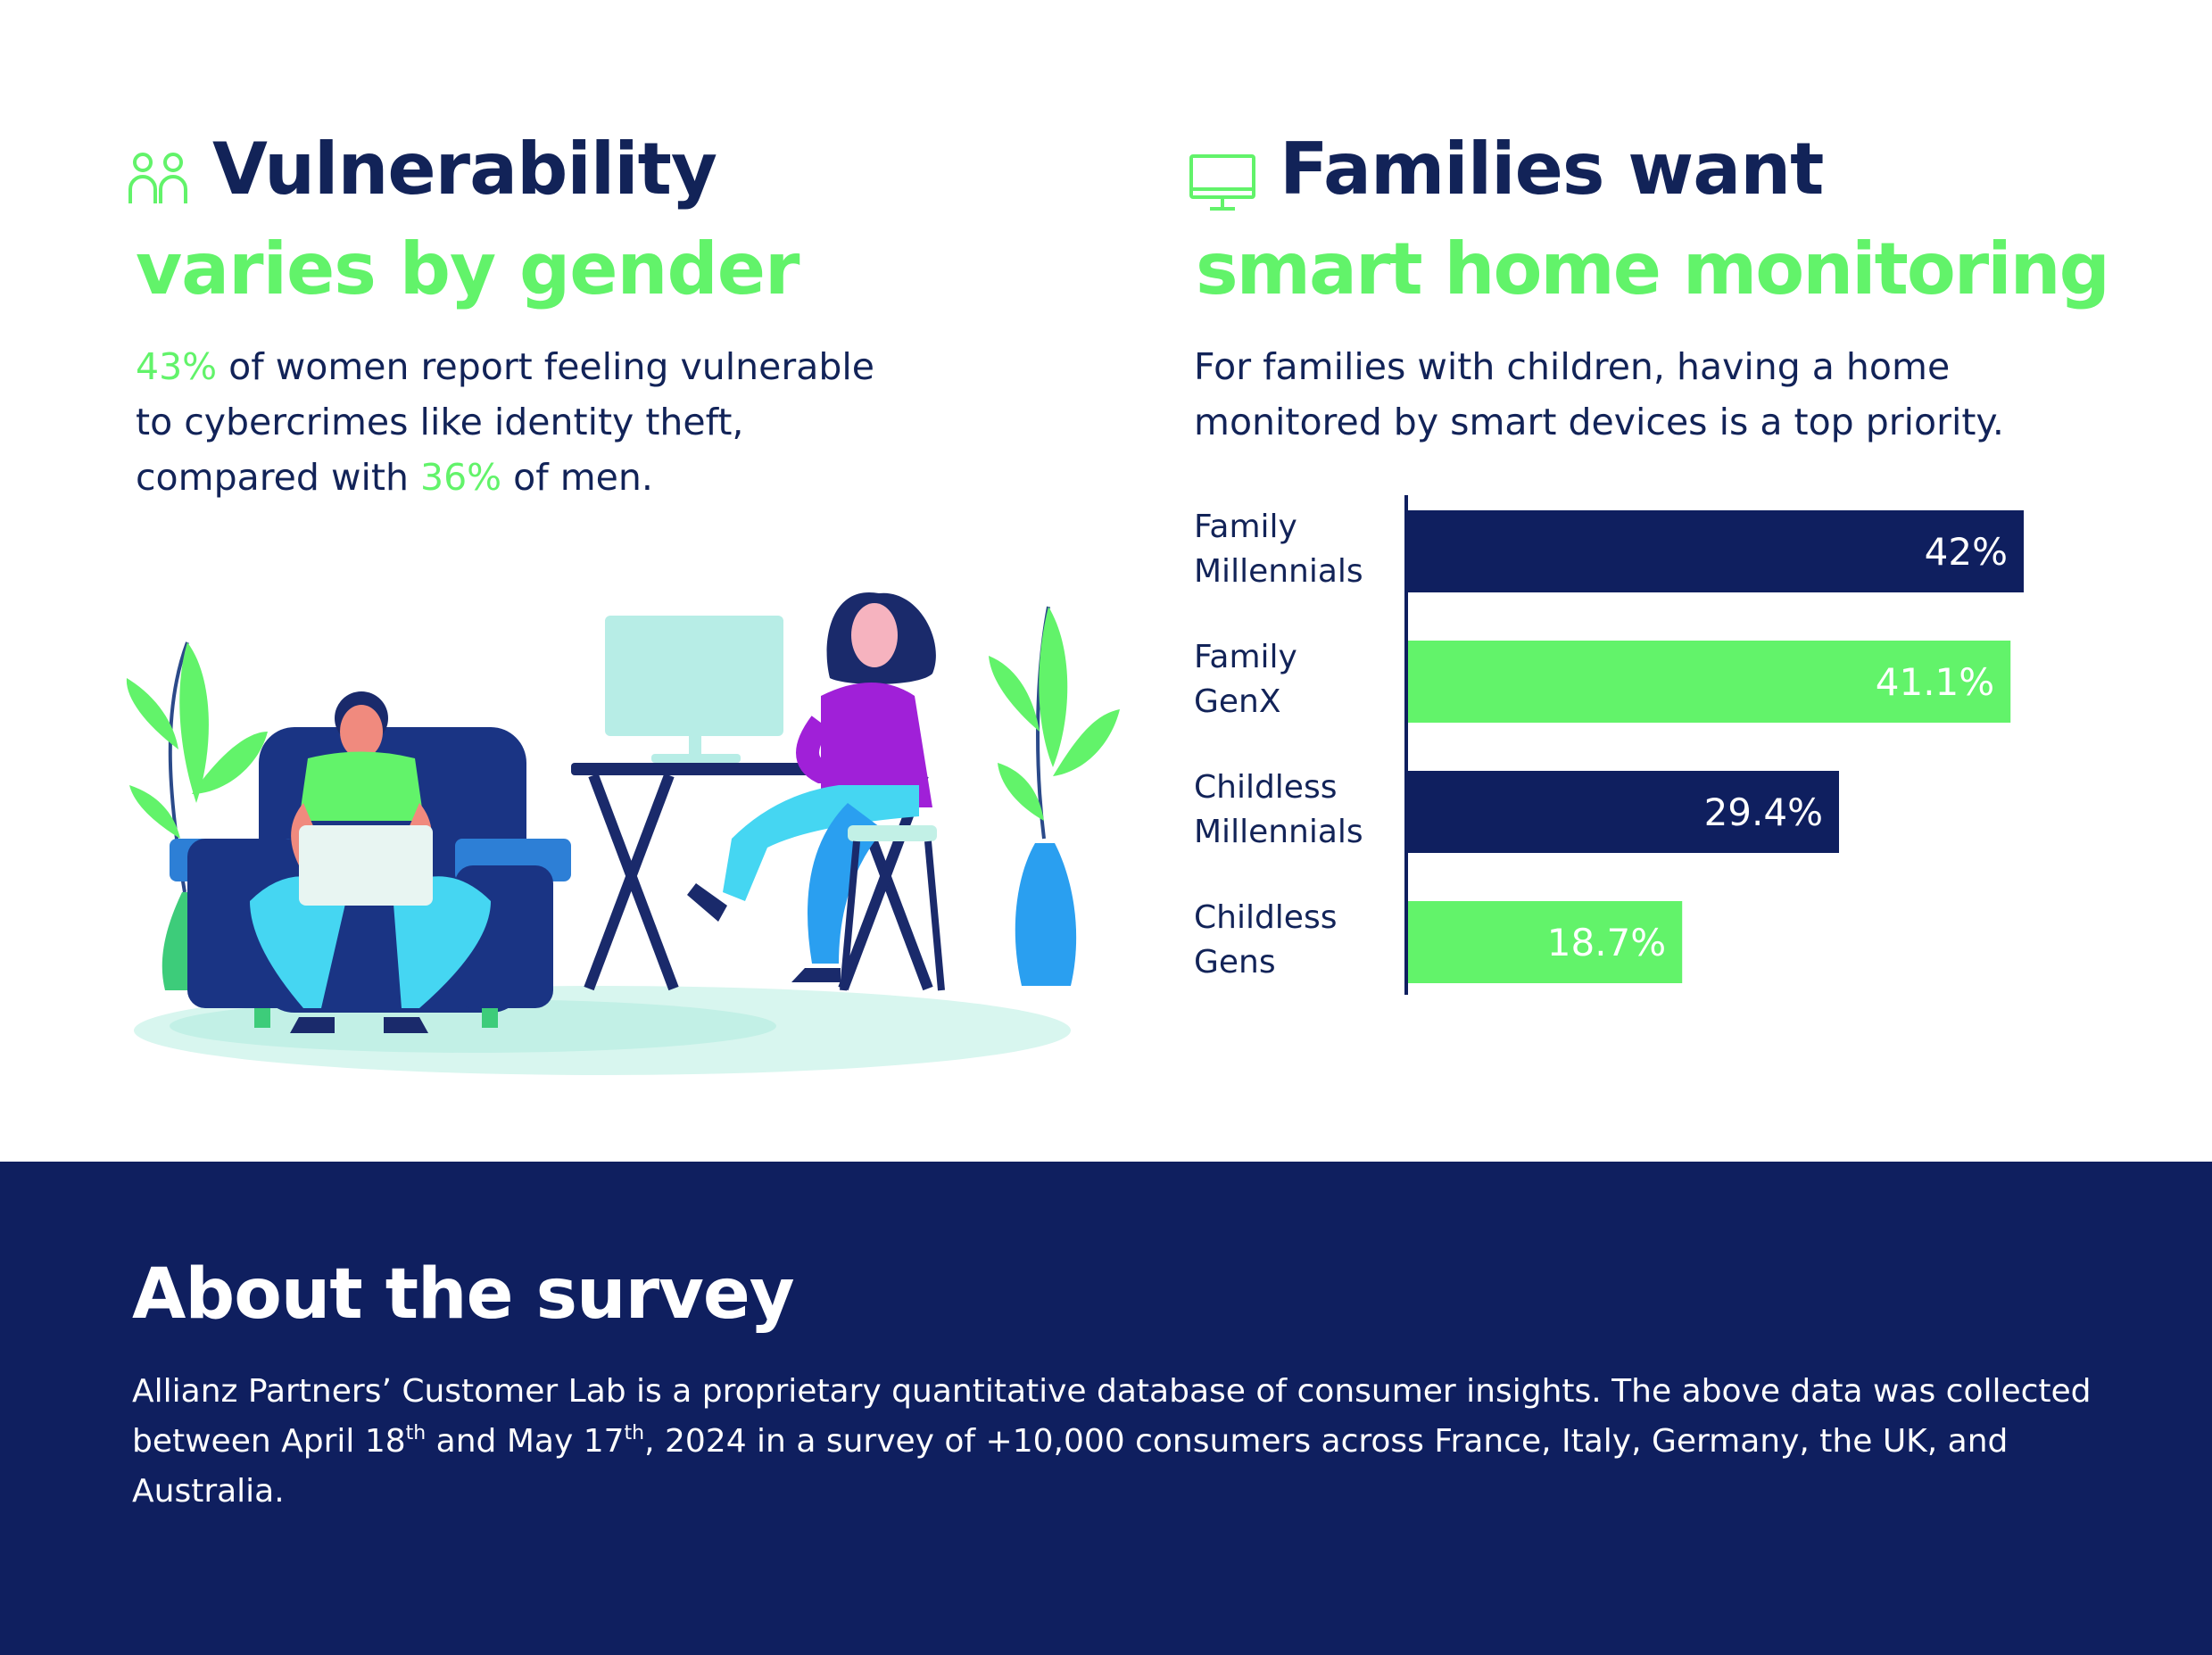 The height and width of the screenshot is (1655, 2212). I want to click on category-label-1-0: Family, so click(1245, 657).